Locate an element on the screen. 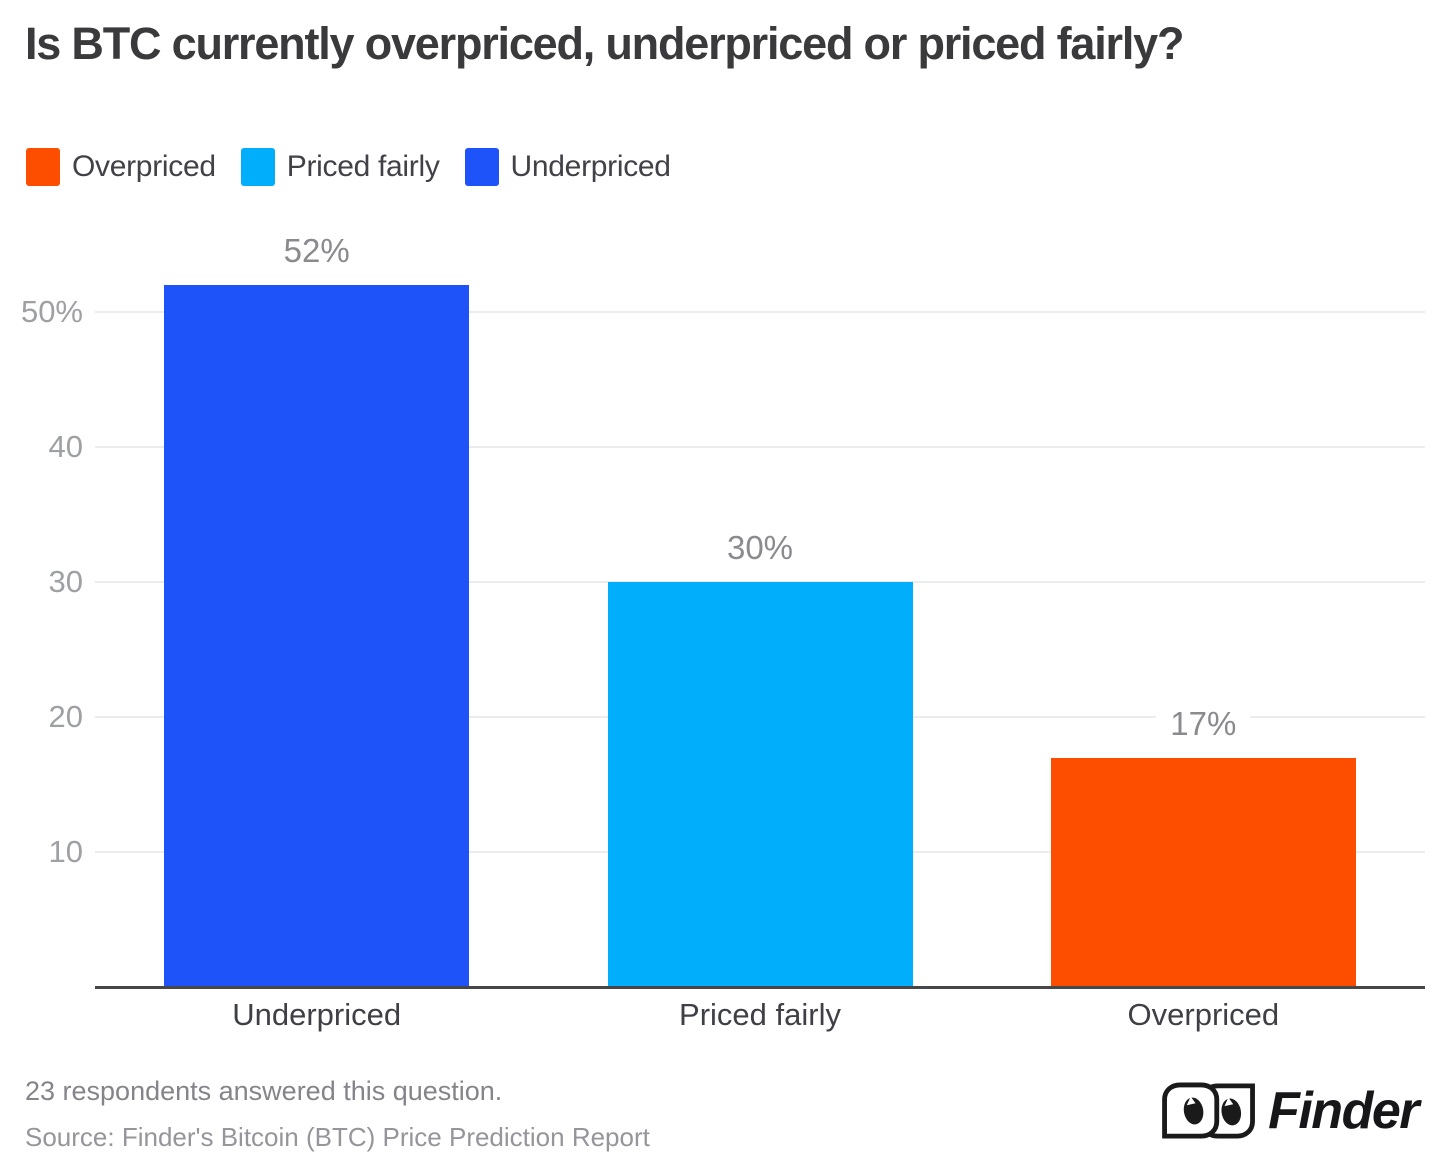 Image resolution: width=1440 pixels, height=1173 pixels. bar-underpriced is located at coordinates (317, 636).